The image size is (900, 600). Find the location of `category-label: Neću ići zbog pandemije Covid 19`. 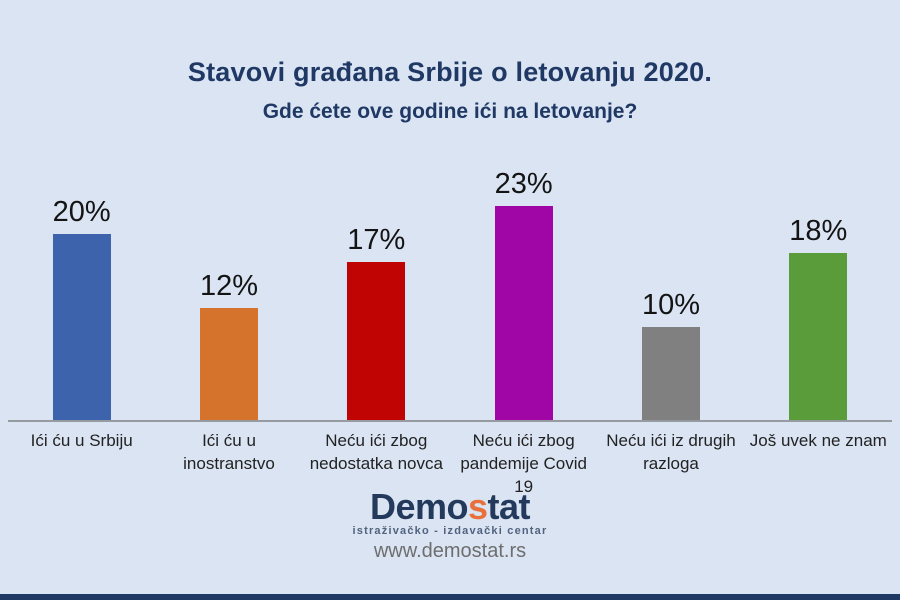

category-label: Neću ići zbog pandemije Covid 19 is located at coordinates (523, 463).